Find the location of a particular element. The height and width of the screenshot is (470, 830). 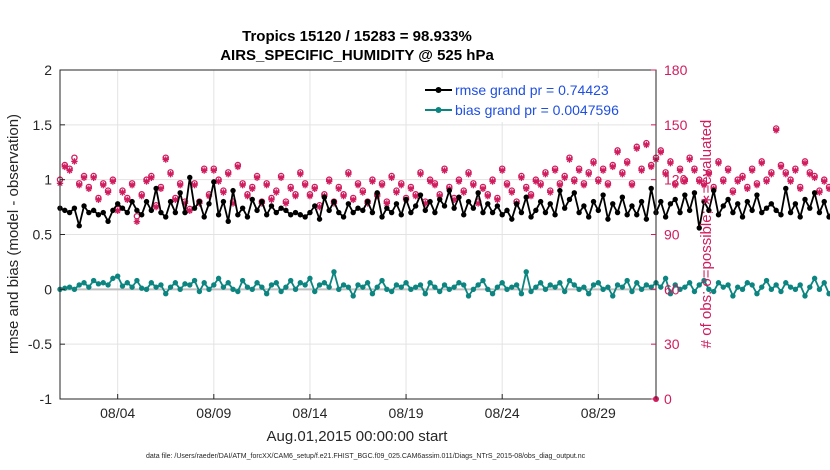

x-tick-label: 08/29 is located at coordinates (598, 413).